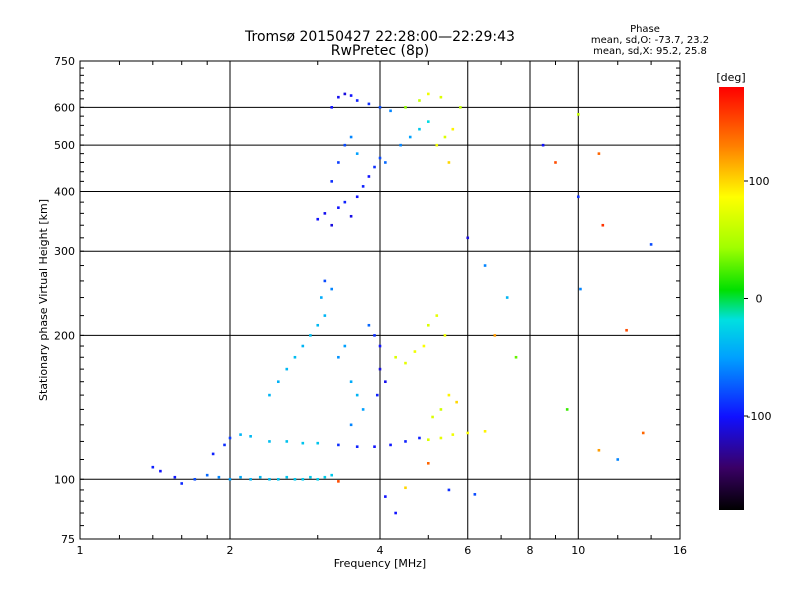 This screenshot has height=600, width=800. Describe the element at coordinates (380, 51) in the screenshot. I see `chart-subtitle: RwPretec (8p)` at that location.